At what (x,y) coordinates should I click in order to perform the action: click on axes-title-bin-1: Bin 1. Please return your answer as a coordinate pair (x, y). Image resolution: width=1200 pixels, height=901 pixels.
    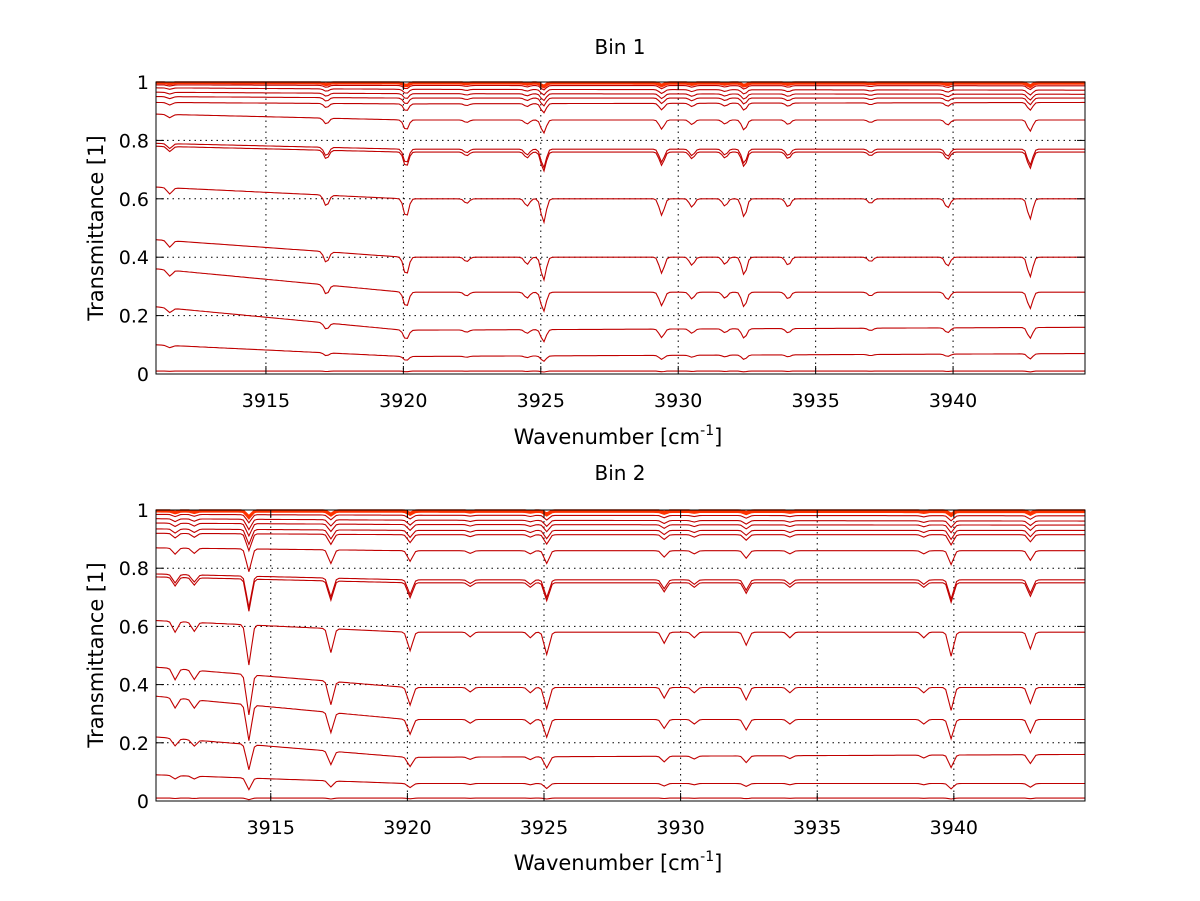
    Looking at the image, I should click on (619, 47).